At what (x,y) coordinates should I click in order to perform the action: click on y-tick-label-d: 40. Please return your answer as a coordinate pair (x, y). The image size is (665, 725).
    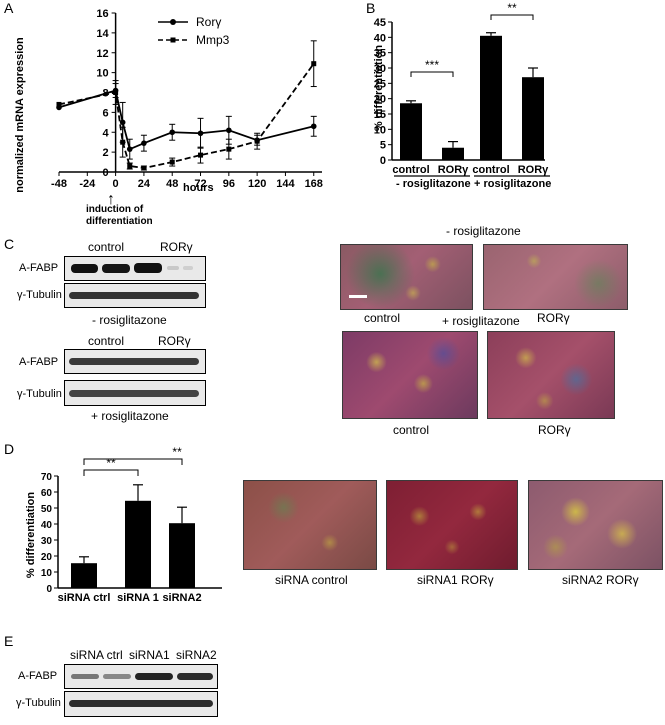
    Looking at the image, I should click on (47, 525).